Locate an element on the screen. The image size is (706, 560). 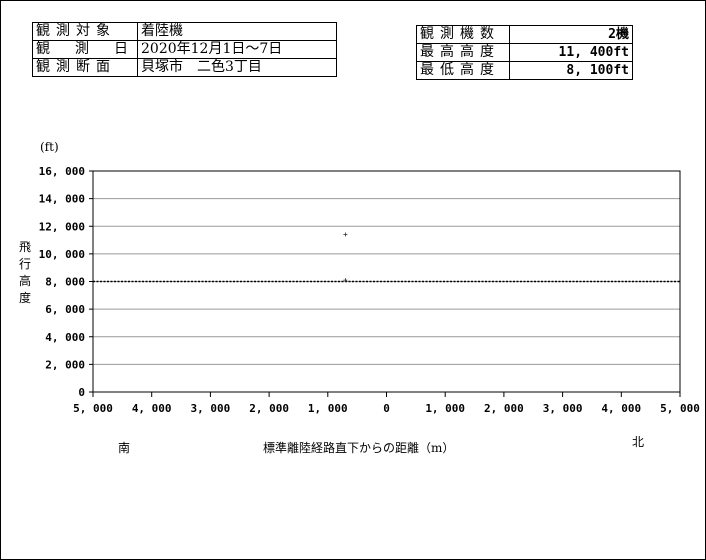
info-label: 最低高度 is located at coordinates (463, 70).